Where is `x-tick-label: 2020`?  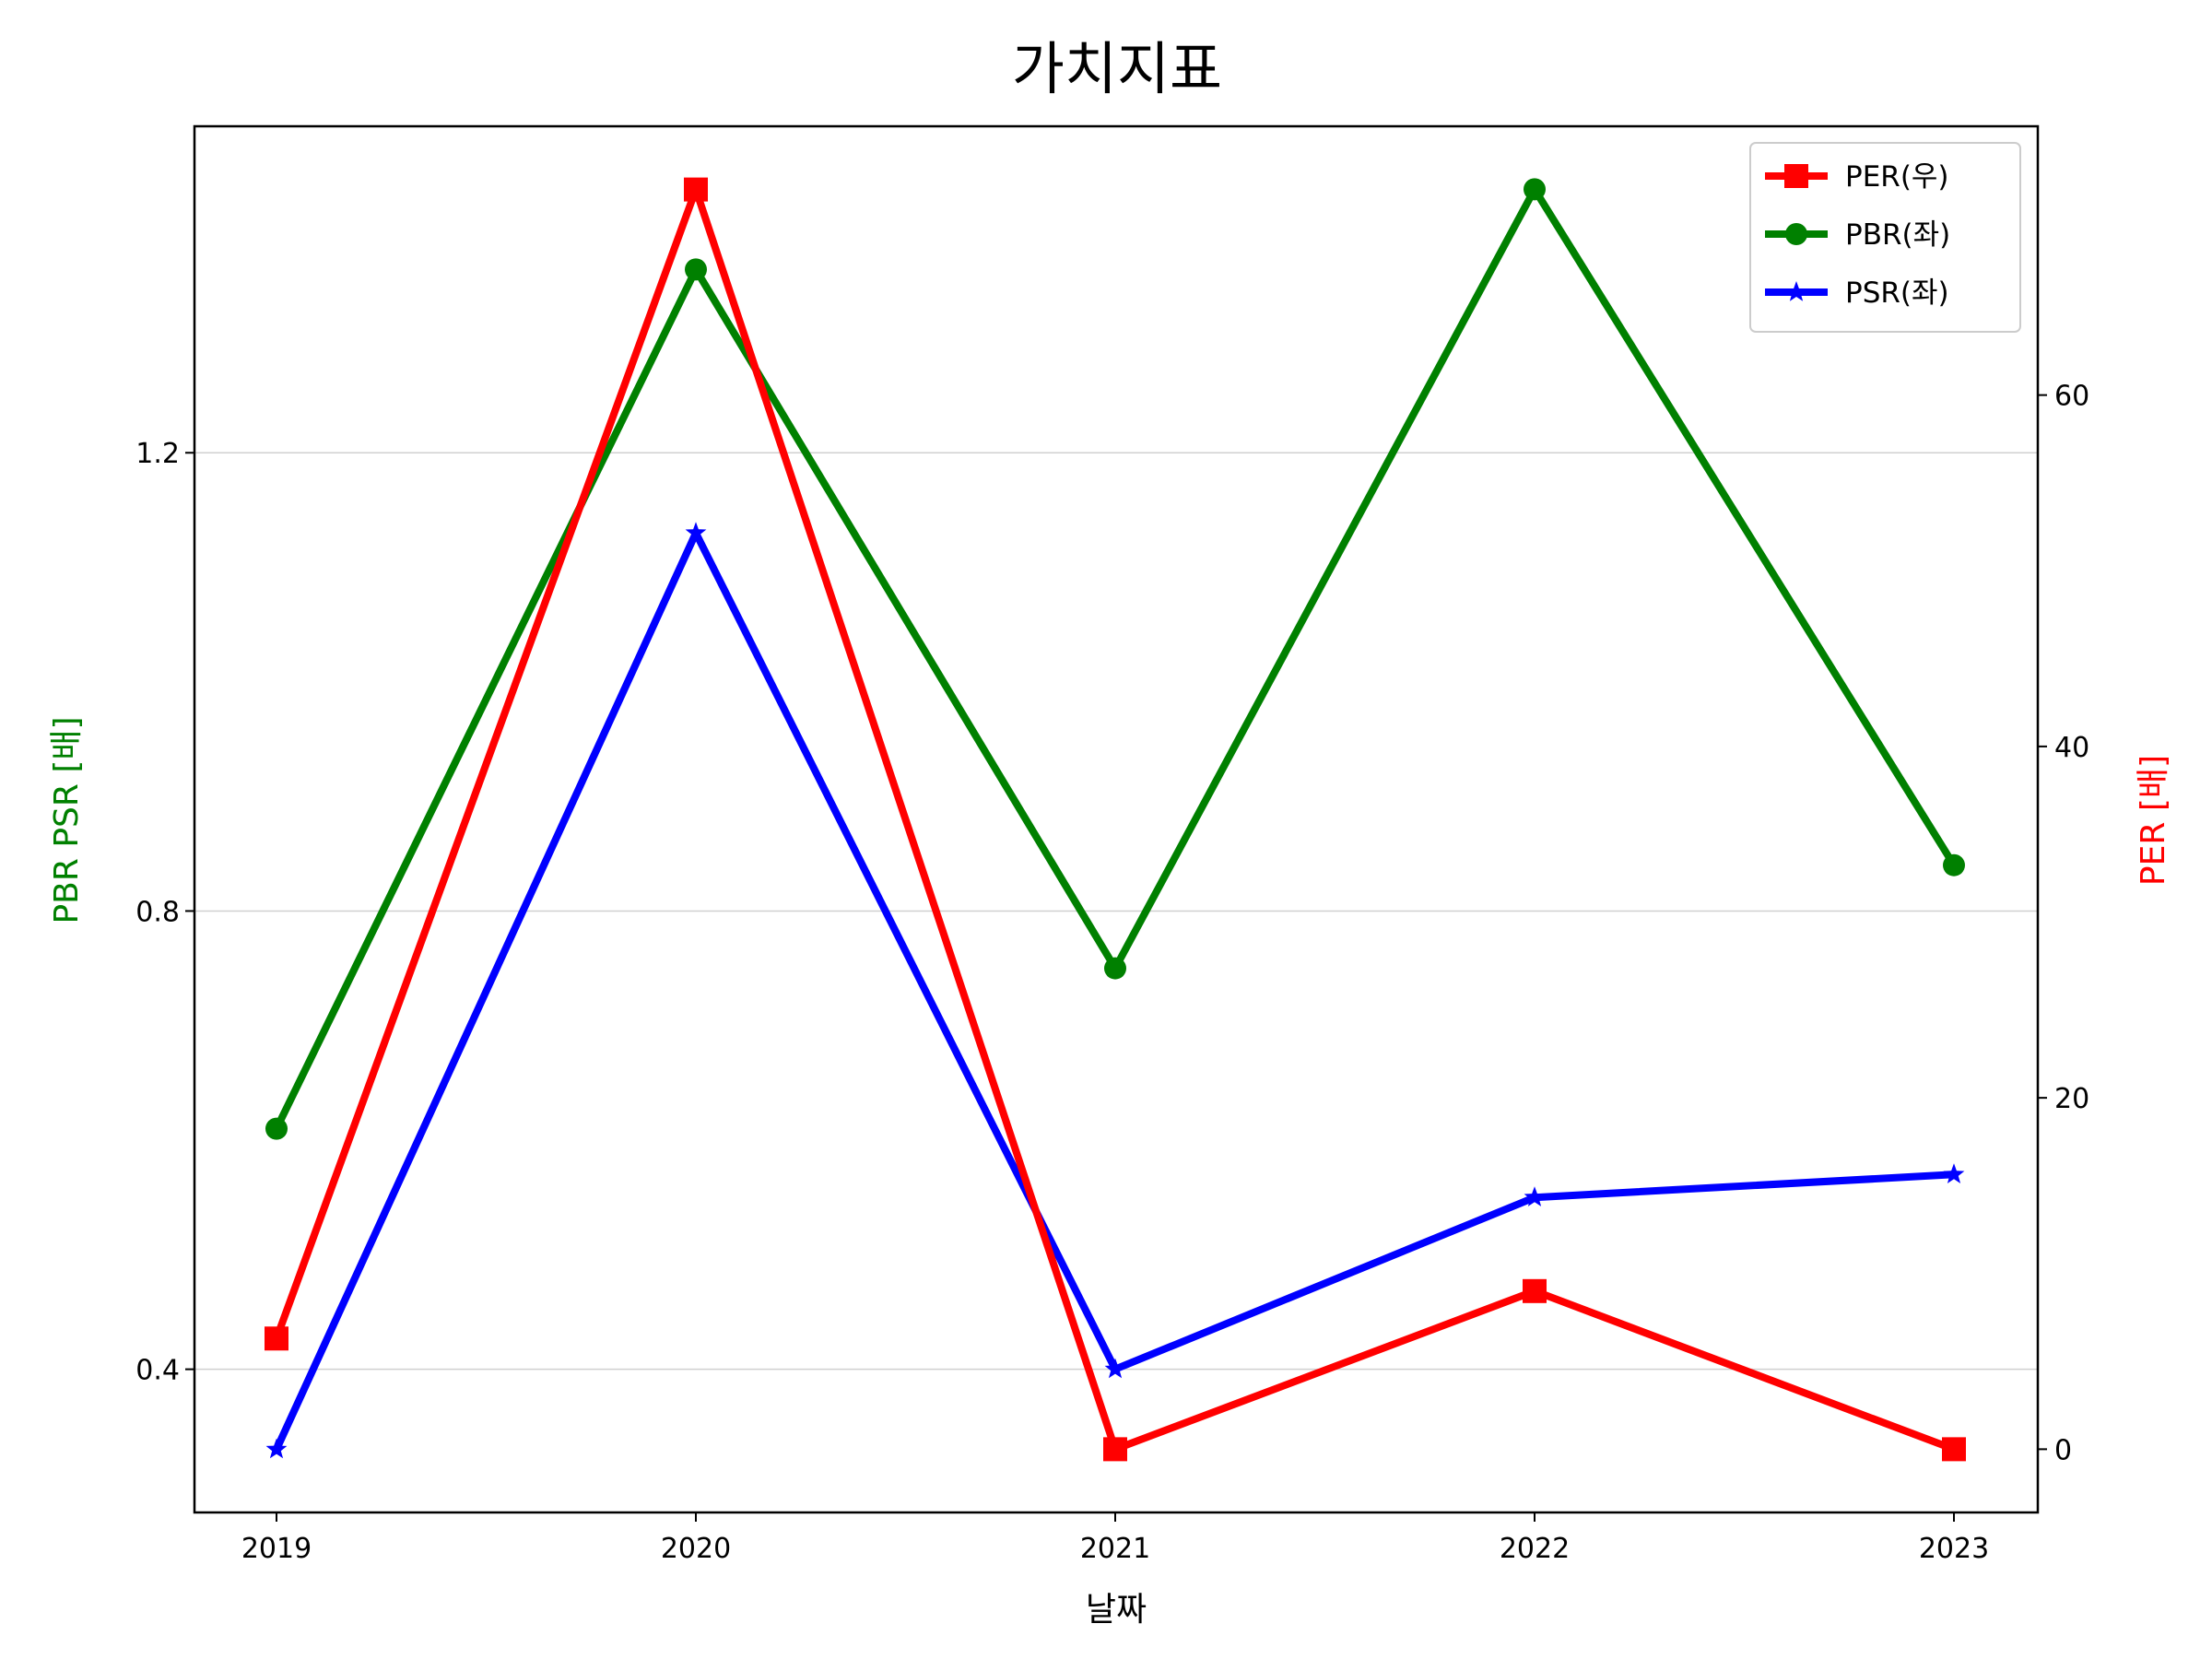
x-tick-label: 2020 is located at coordinates (696, 1549).